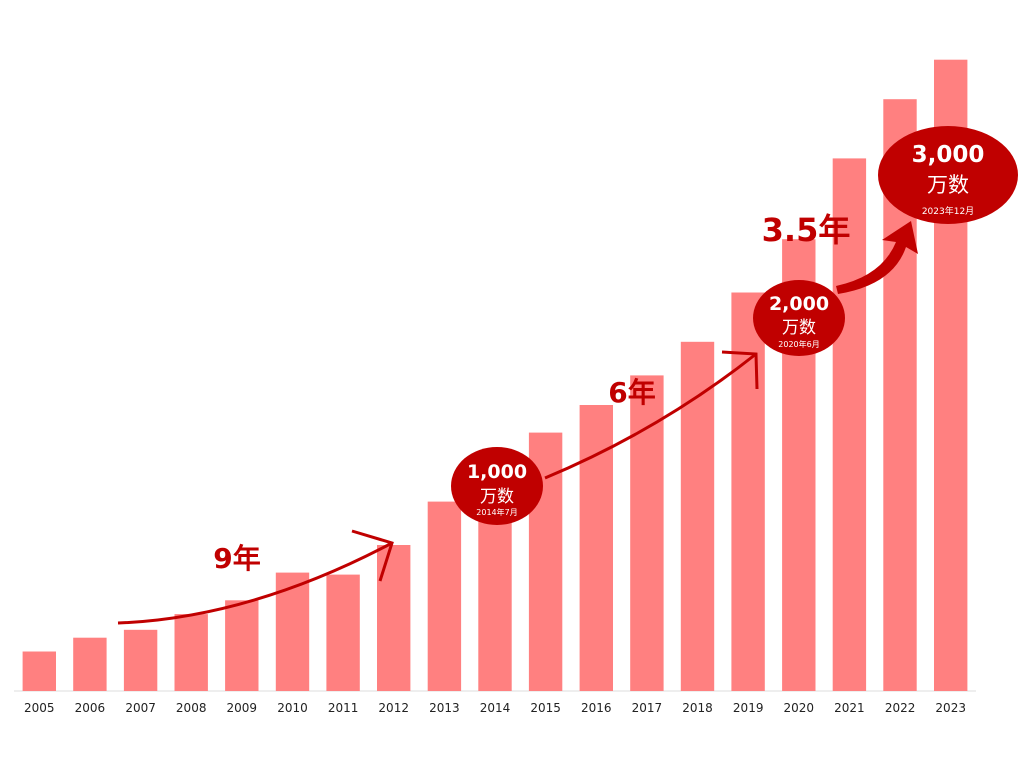 This screenshot has width=1024, height=768. What do you see at coordinates (948, 155) in the screenshot?
I see `svg-text: 3,000` at bounding box center [948, 155].